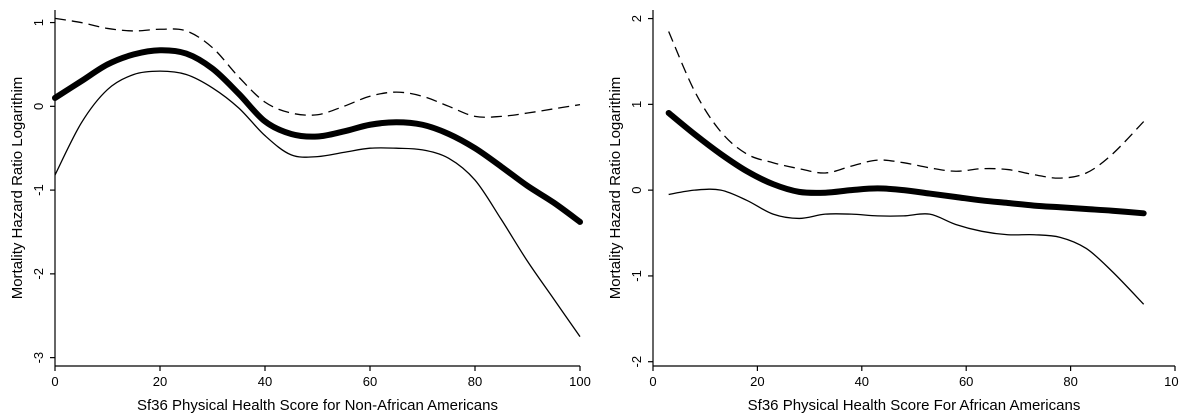 This screenshot has width=1179, height=417. I want to click on lower-confidence-line, so click(906, 246).